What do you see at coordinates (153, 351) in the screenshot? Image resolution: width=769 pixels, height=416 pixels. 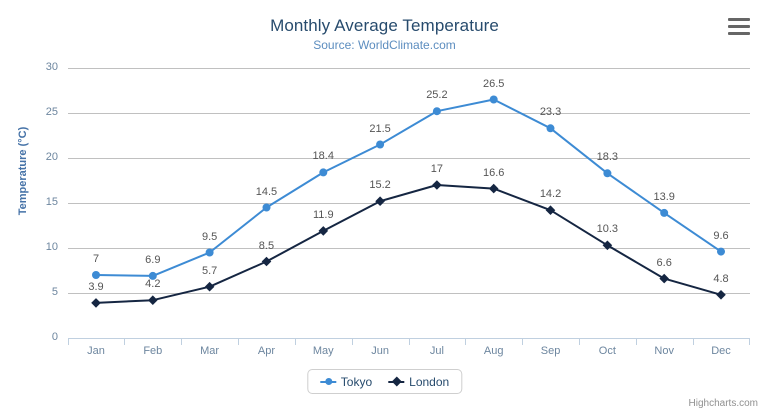 I see `x-axis-tick-label: Feb` at bounding box center [153, 351].